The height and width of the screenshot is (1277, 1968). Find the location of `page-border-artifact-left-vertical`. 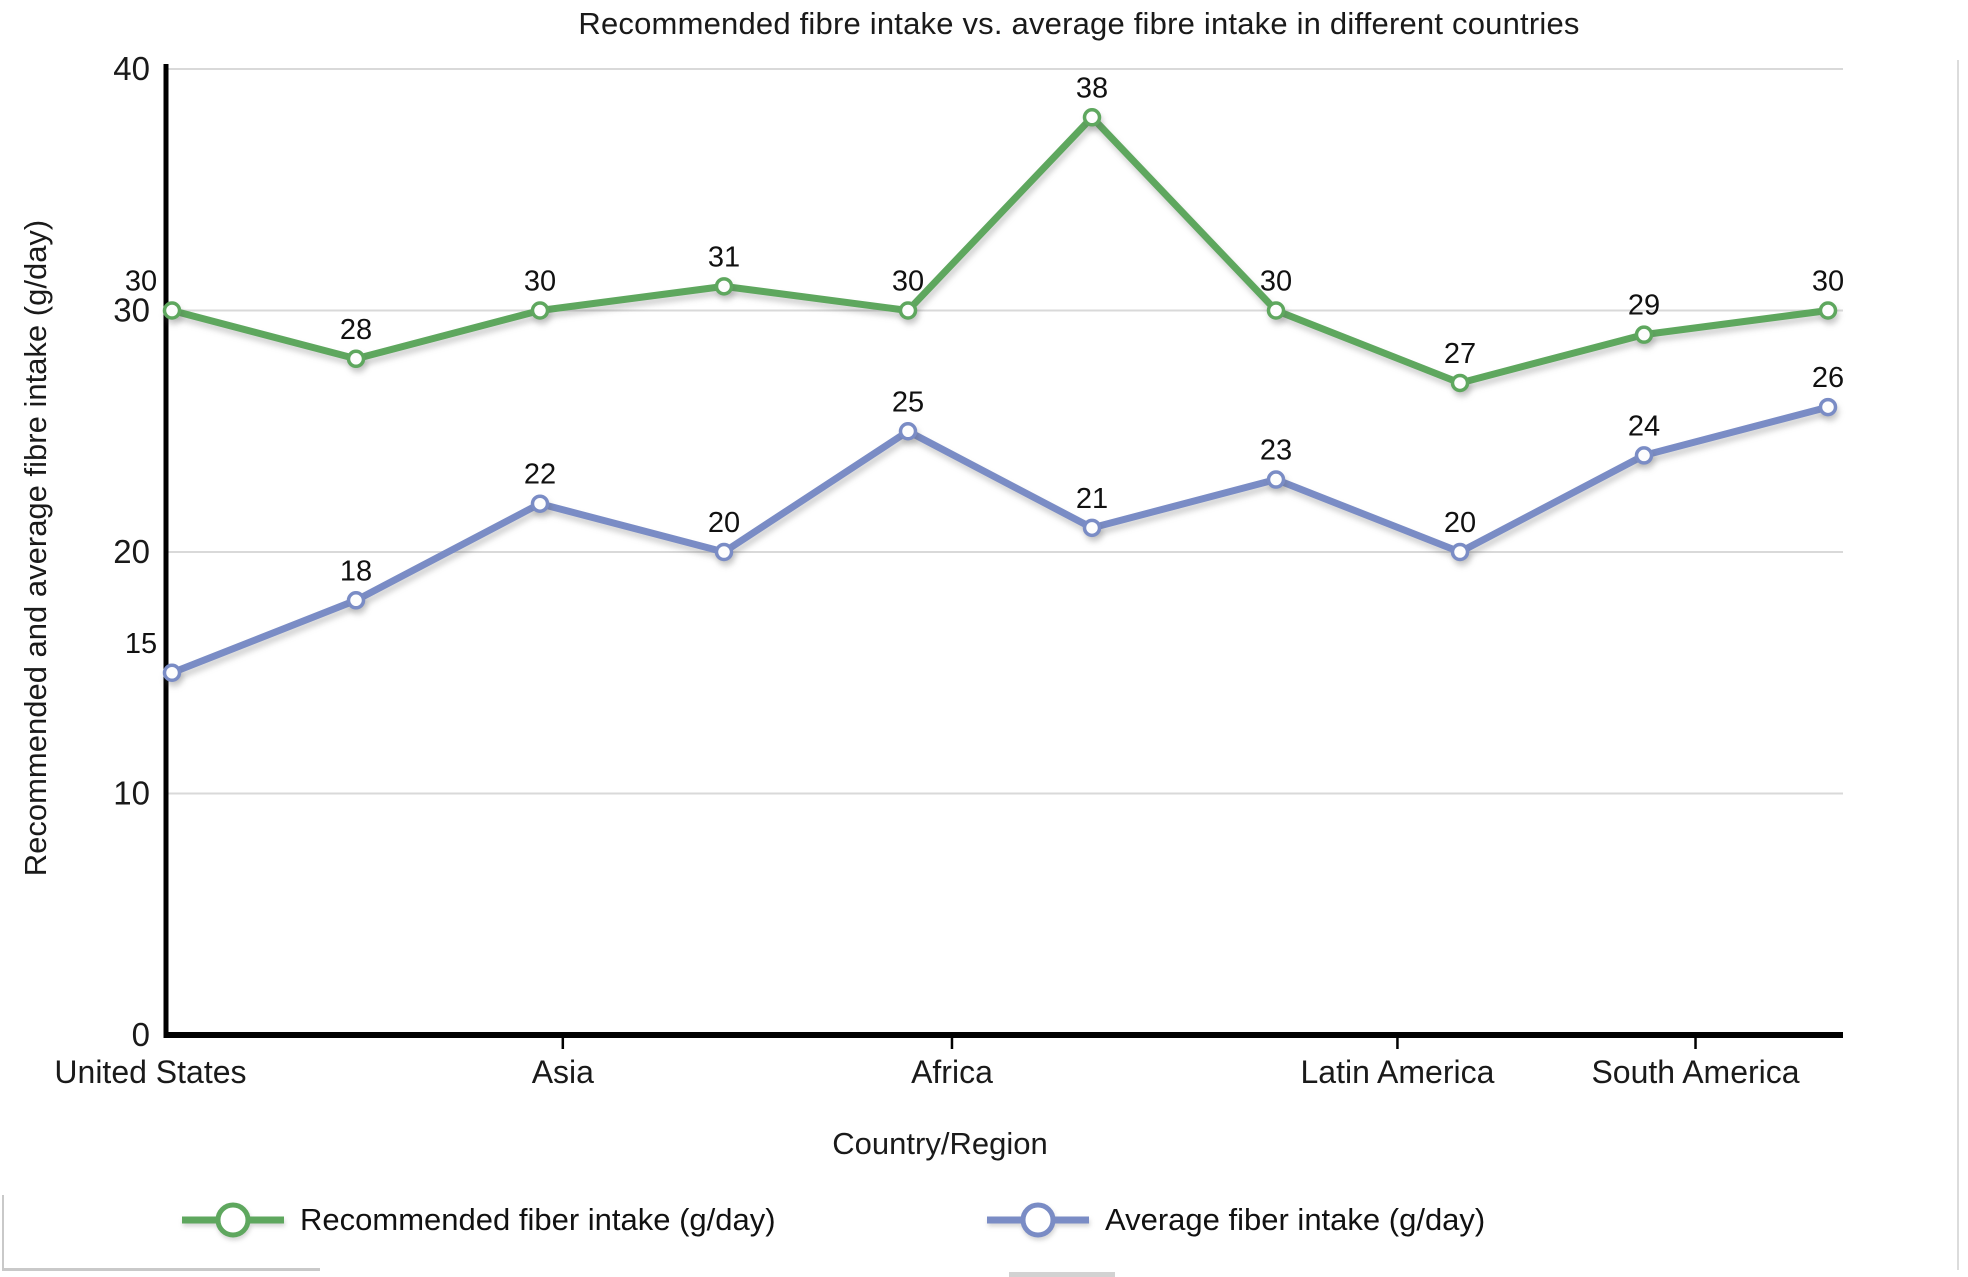

page-border-artifact-left-vertical is located at coordinates (3, 1232).